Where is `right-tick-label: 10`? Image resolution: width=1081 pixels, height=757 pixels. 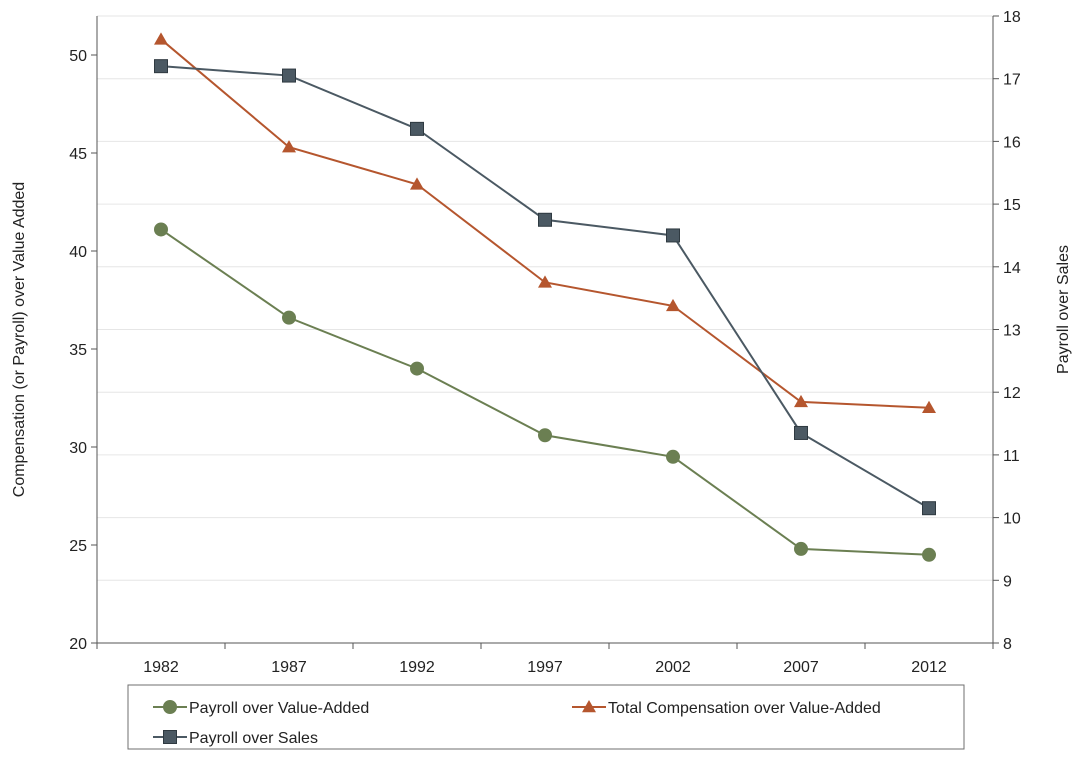
right-tick-label: 10 is located at coordinates (1012, 519).